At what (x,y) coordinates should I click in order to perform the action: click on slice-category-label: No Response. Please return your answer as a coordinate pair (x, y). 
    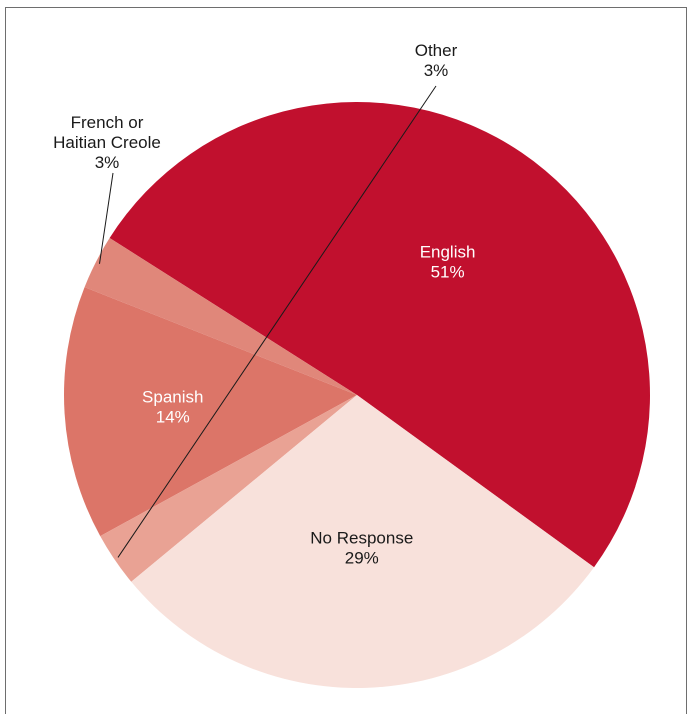
    Looking at the image, I should click on (361, 537).